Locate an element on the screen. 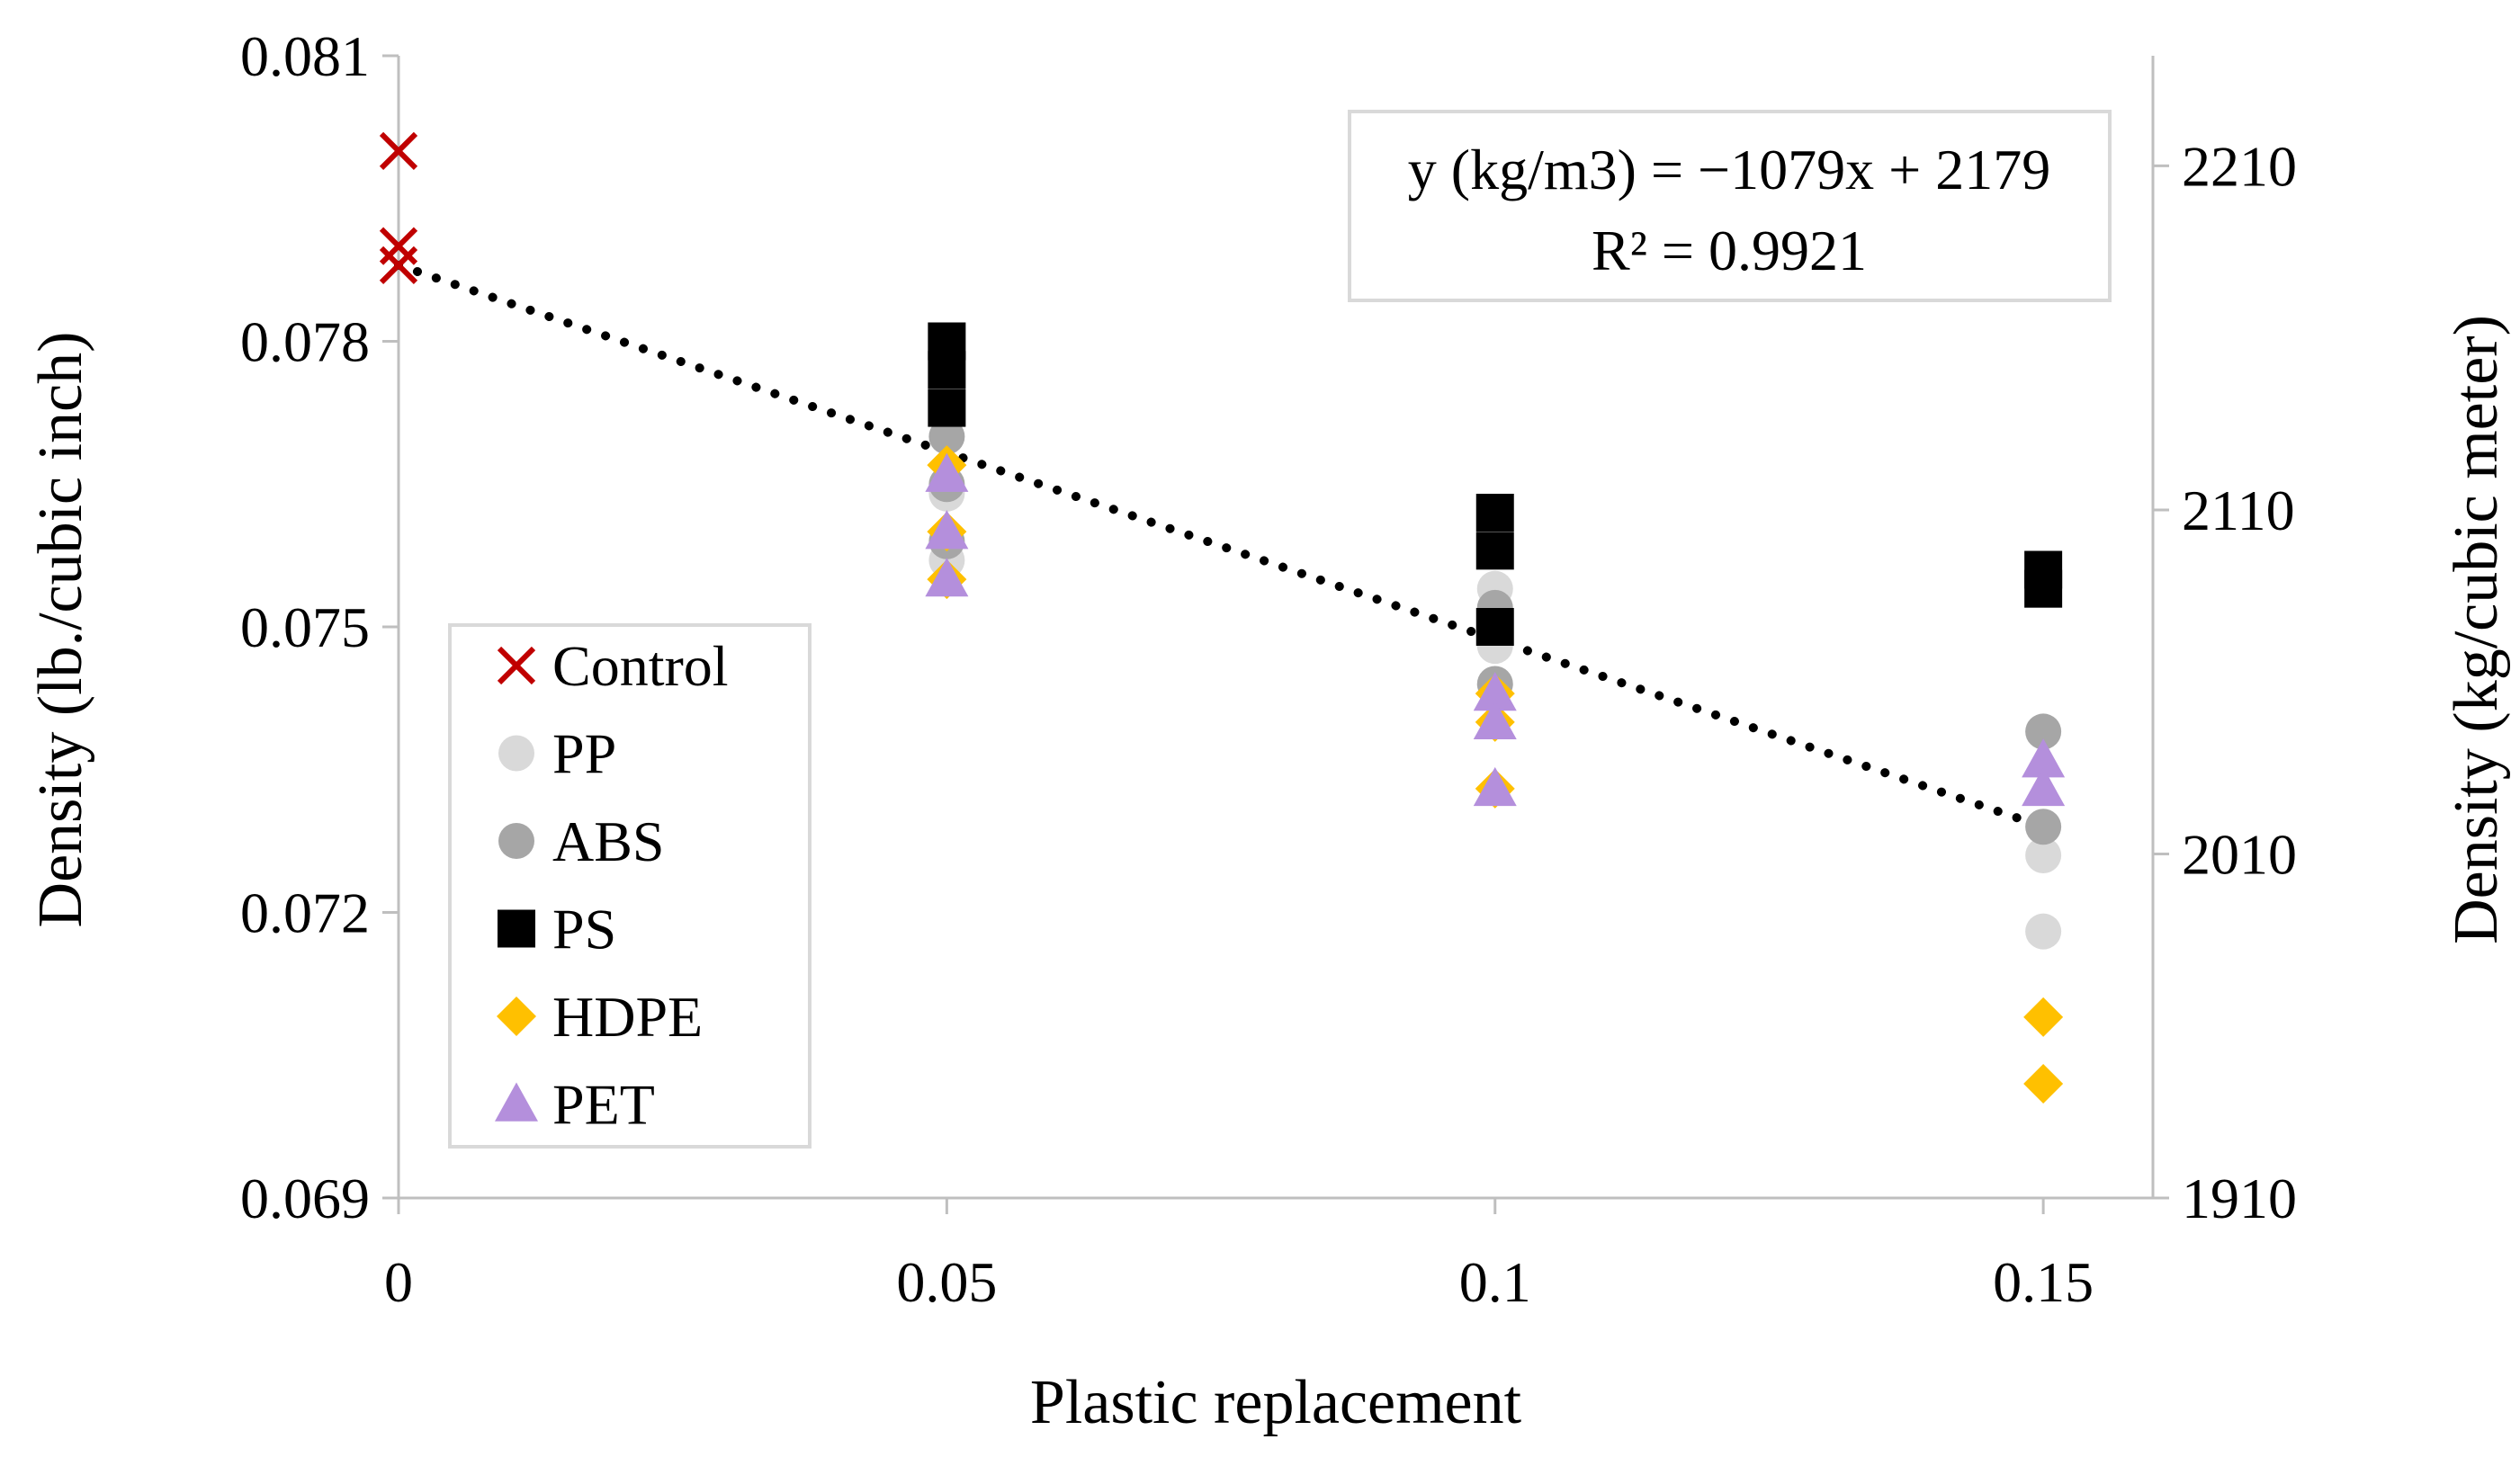 This screenshot has height=1475, width=2520. x-axis-title: Plastic replacement is located at coordinates (1276, 1403).